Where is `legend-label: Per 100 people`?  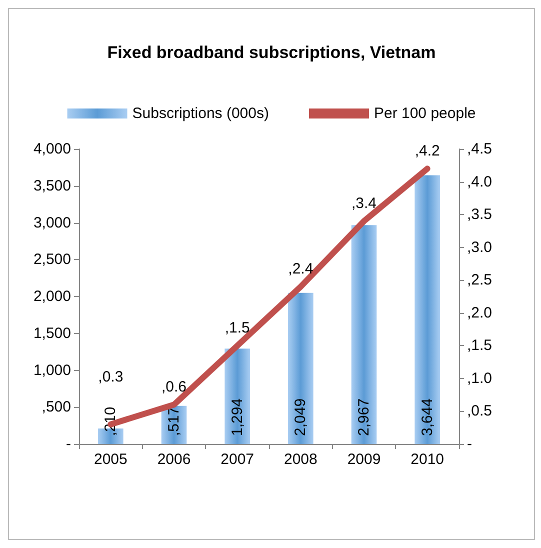
legend-label: Per 100 people is located at coordinates (425, 113).